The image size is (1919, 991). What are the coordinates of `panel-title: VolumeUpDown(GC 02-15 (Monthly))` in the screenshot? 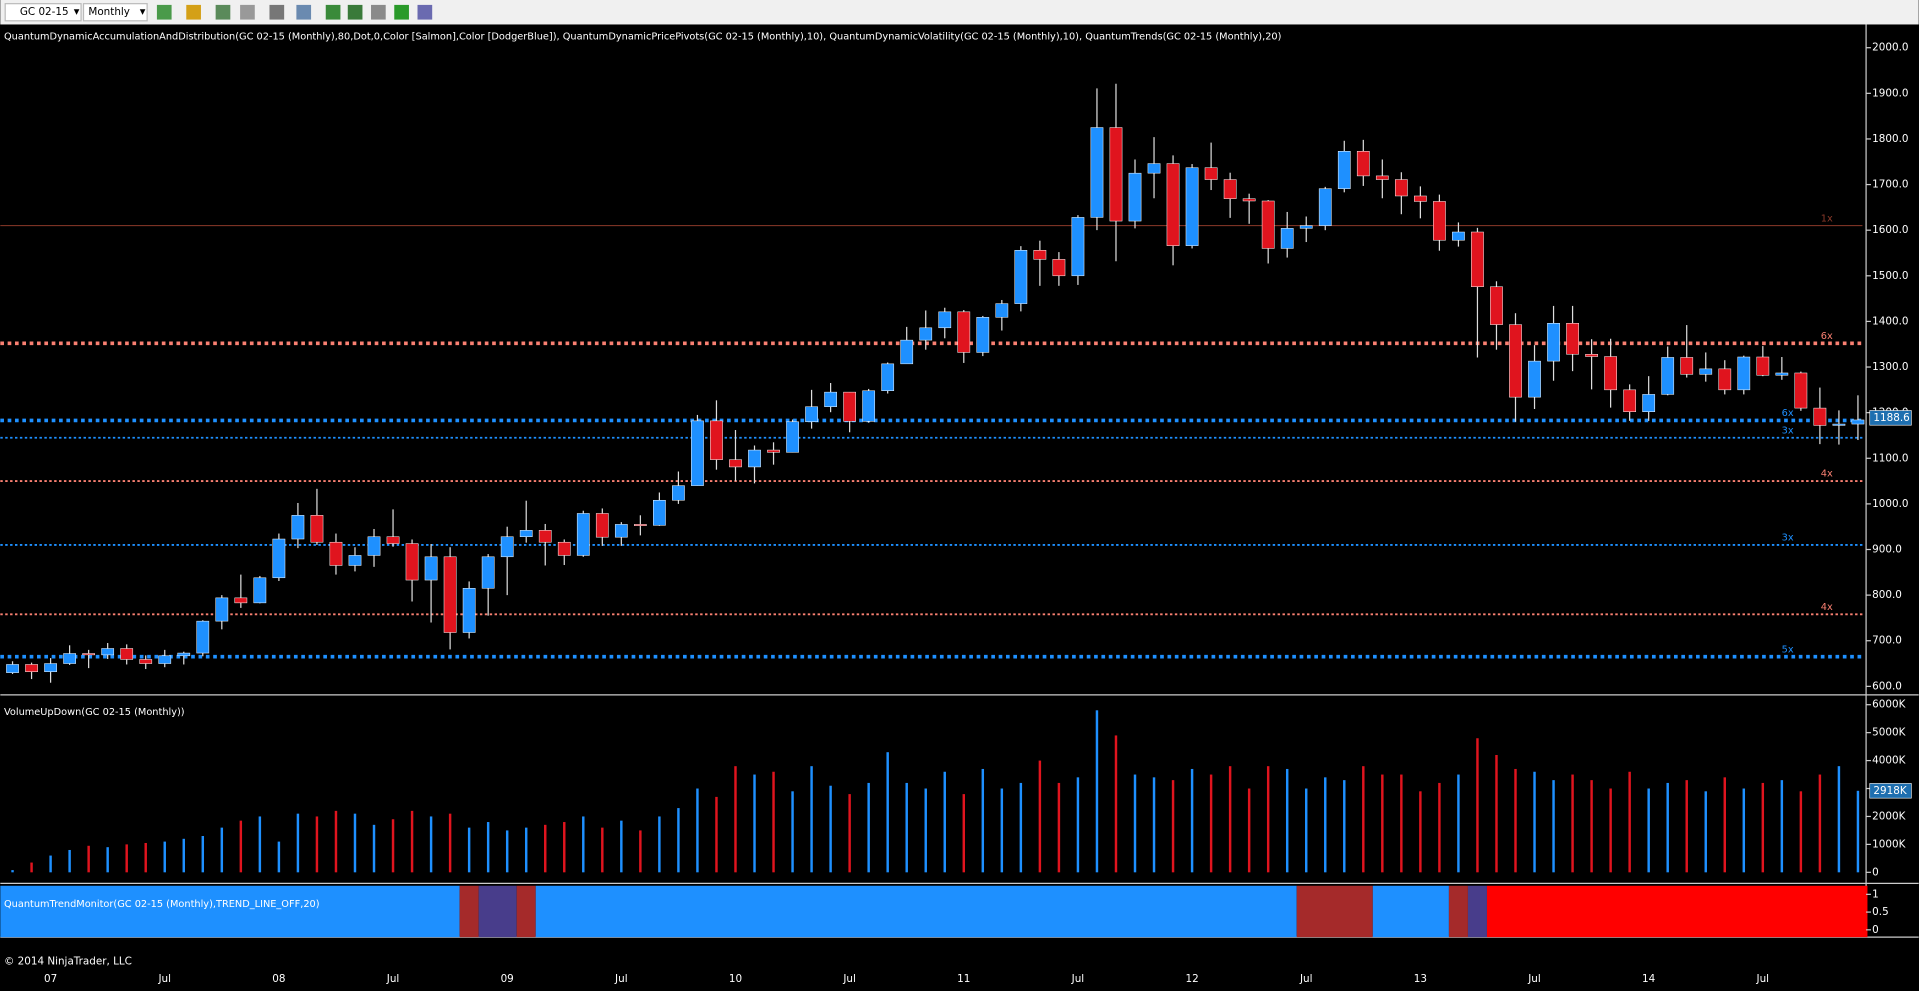 It's located at (94, 712).